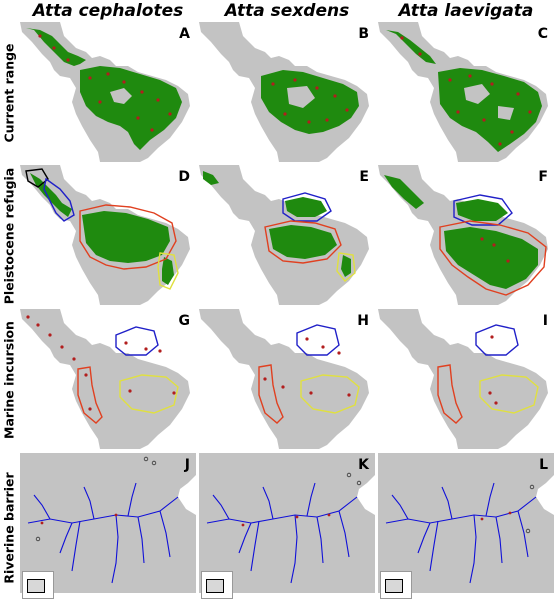 The image size is (558, 604). What do you see at coordinates (287, 11) in the screenshot?
I see `column-title-atta-sexdens: Atta sexdens` at bounding box center [287, 11].